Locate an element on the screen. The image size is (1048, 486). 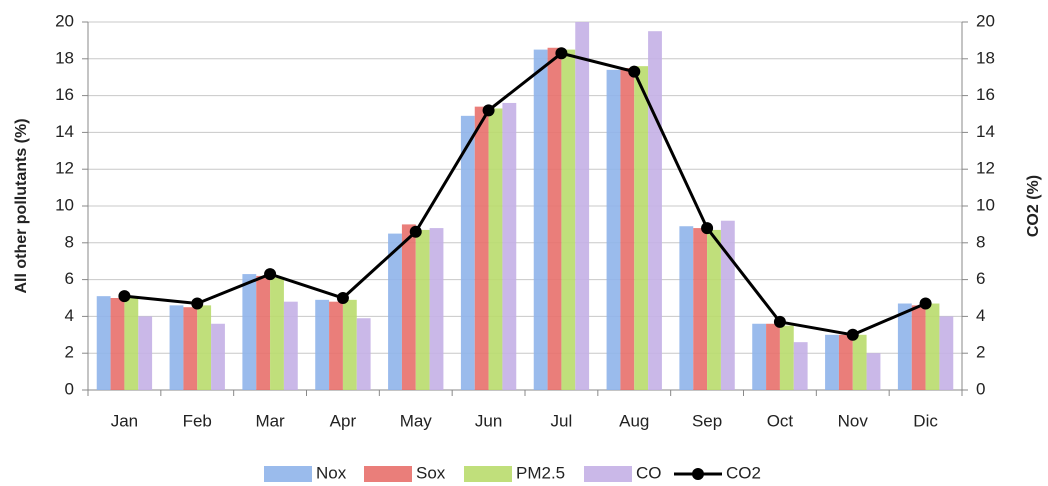
y-tick-label: 14 is located at coordinates (64, 131).